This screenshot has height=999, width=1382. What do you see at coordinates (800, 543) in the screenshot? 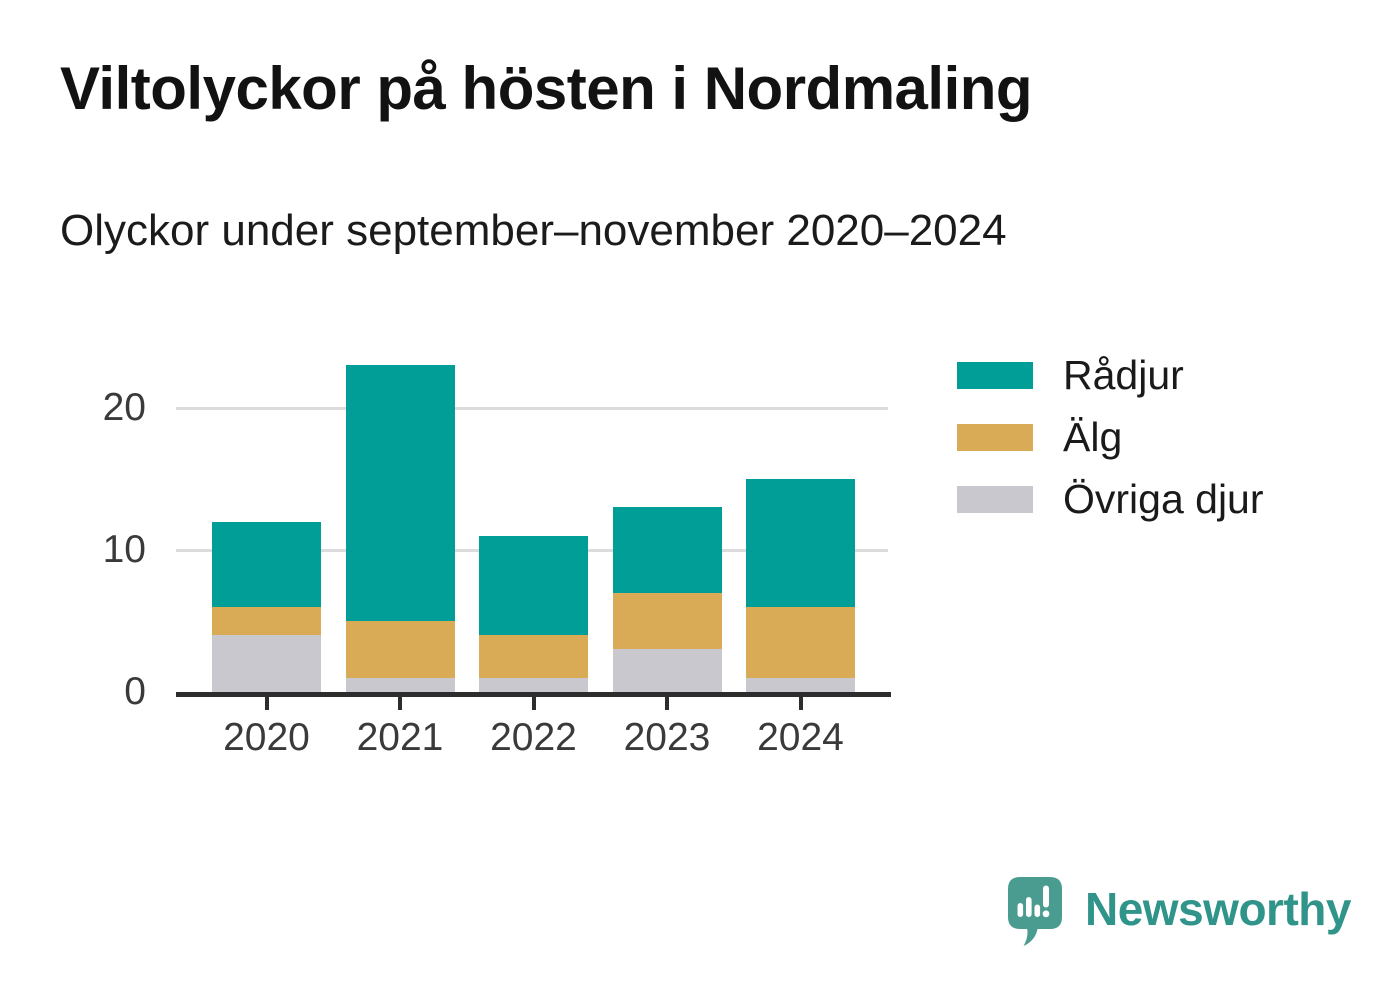
I see `bar-segment-2024-rådjur` at bounding box center [800, 543].